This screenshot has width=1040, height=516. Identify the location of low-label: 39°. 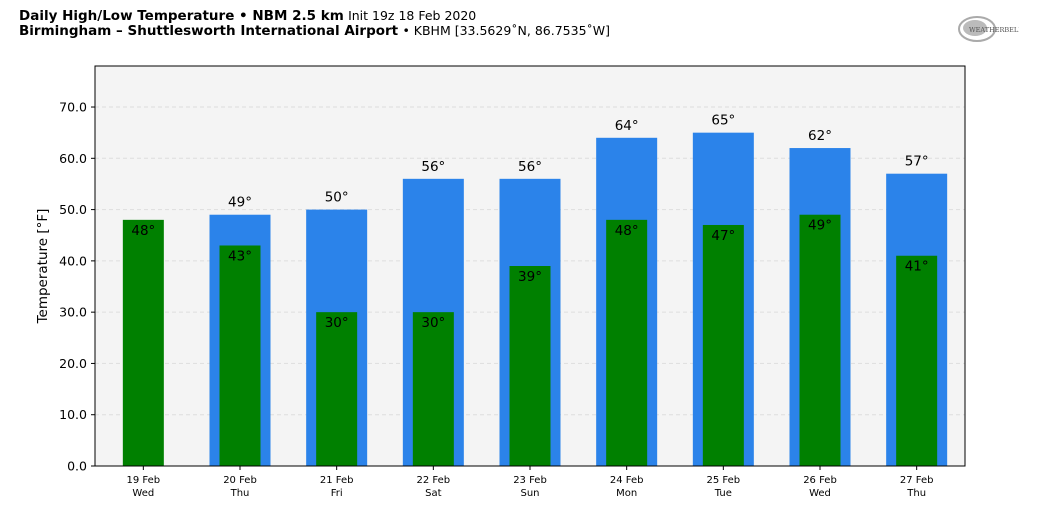
(530, 277).